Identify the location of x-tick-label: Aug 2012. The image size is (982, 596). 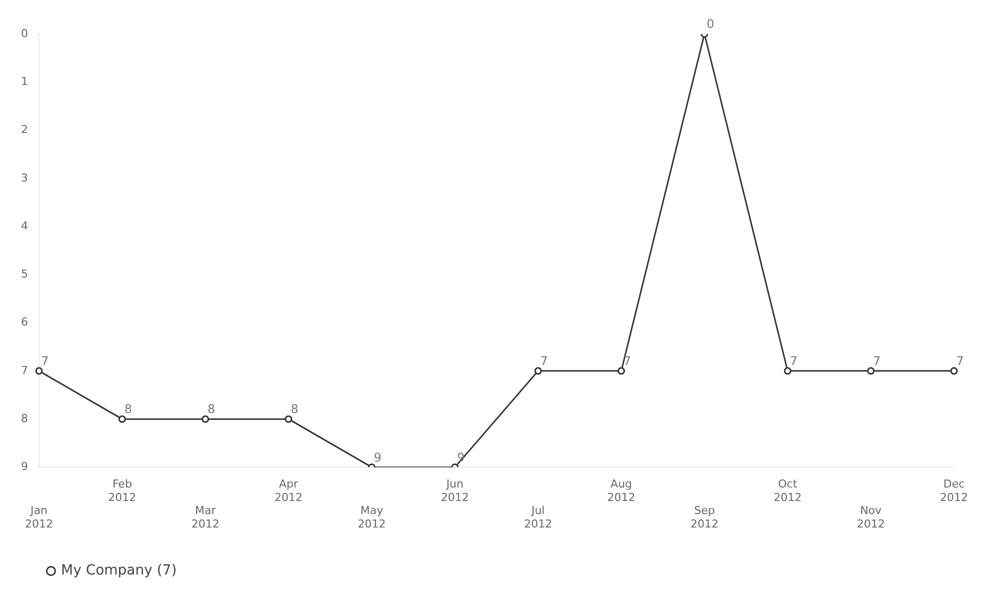
(621, 491).